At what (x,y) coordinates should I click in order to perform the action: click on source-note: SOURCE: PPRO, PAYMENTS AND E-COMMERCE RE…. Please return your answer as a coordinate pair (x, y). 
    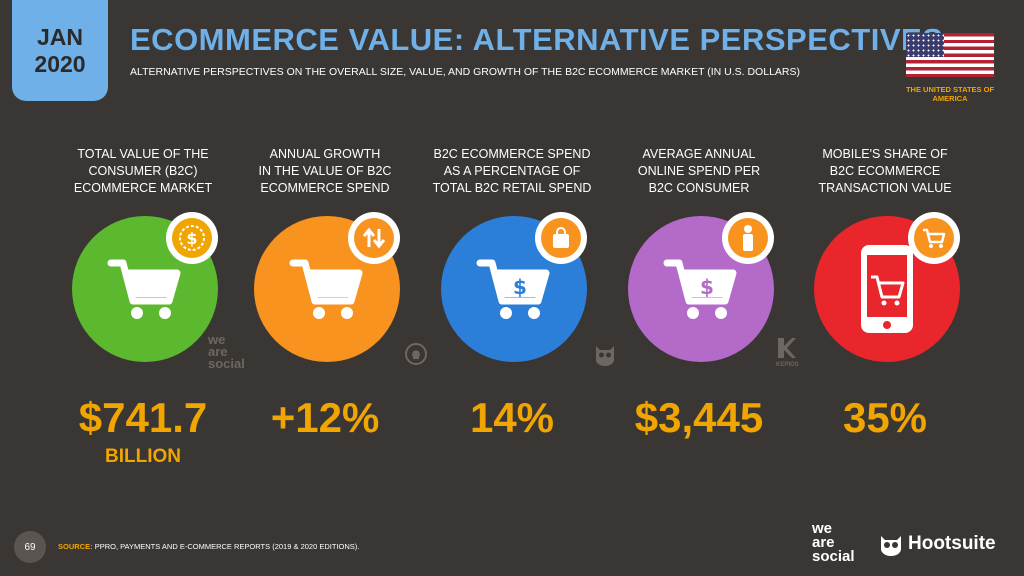
    Looking at the image, I should click on (208, 546).